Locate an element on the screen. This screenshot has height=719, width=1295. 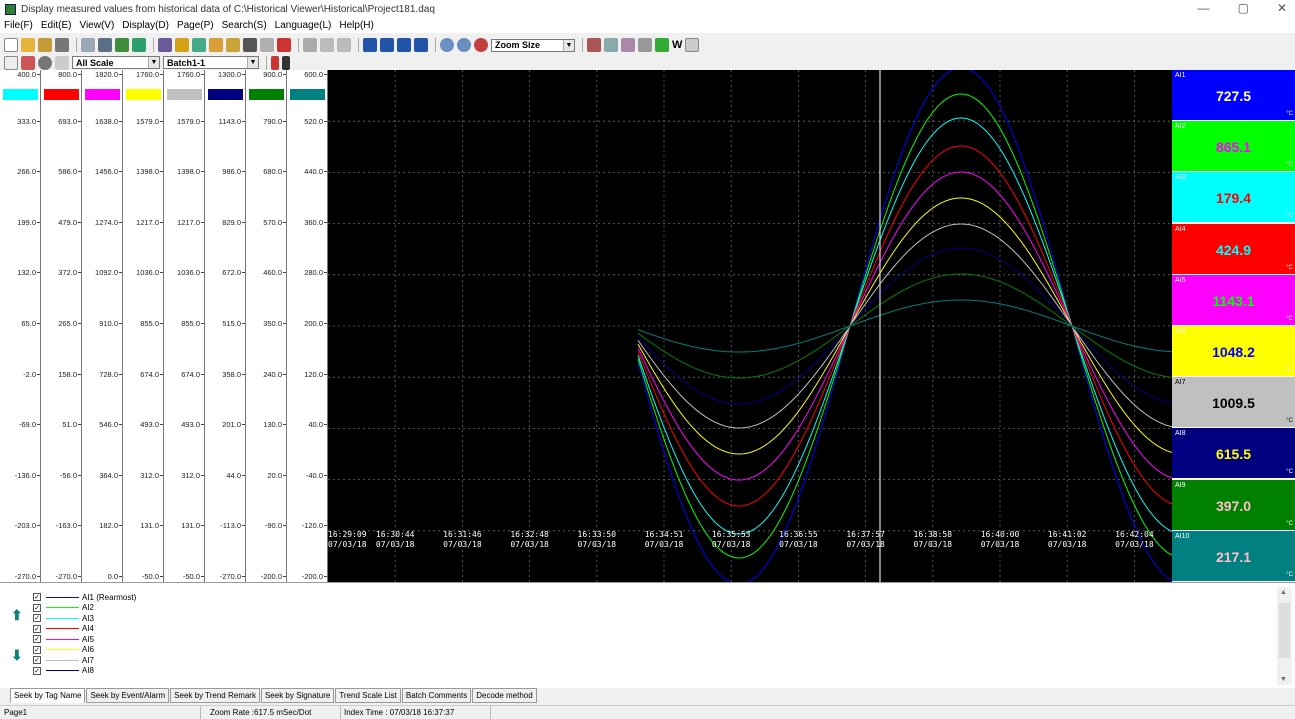
run-icon is located at coordinates (286, 62).